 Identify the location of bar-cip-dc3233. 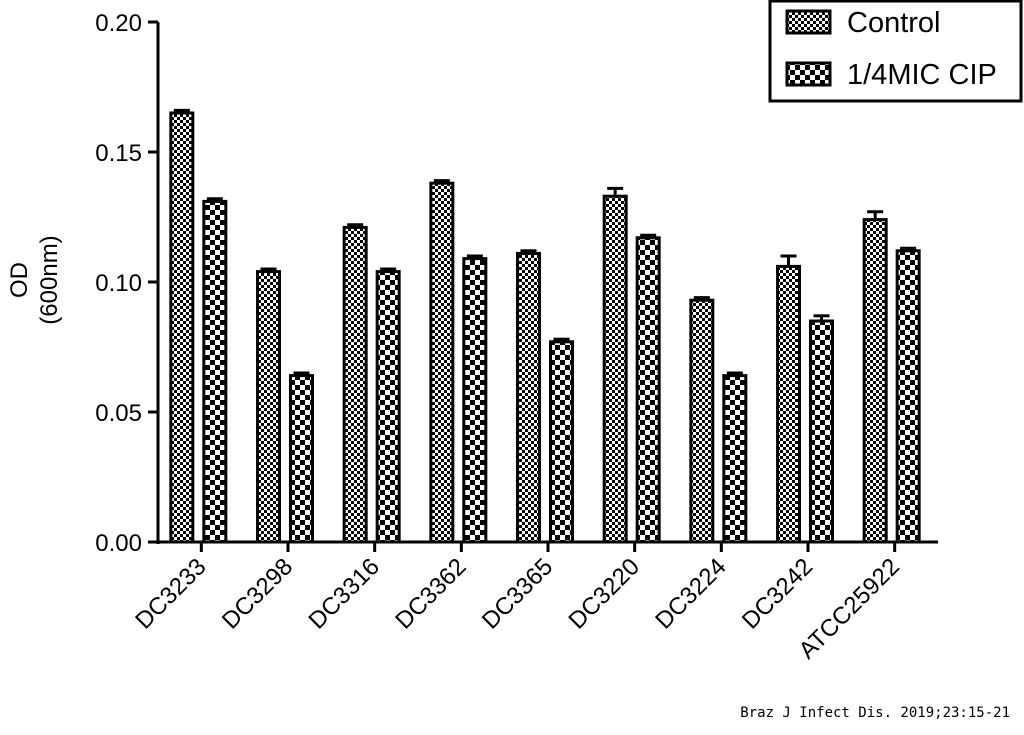
(215, 371).